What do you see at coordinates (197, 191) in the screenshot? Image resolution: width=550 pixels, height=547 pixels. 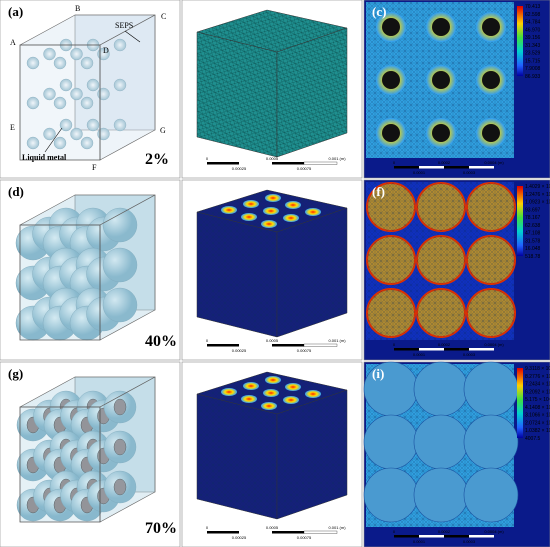 I see `panel-label: (e)` at bounding box center [197, 191].